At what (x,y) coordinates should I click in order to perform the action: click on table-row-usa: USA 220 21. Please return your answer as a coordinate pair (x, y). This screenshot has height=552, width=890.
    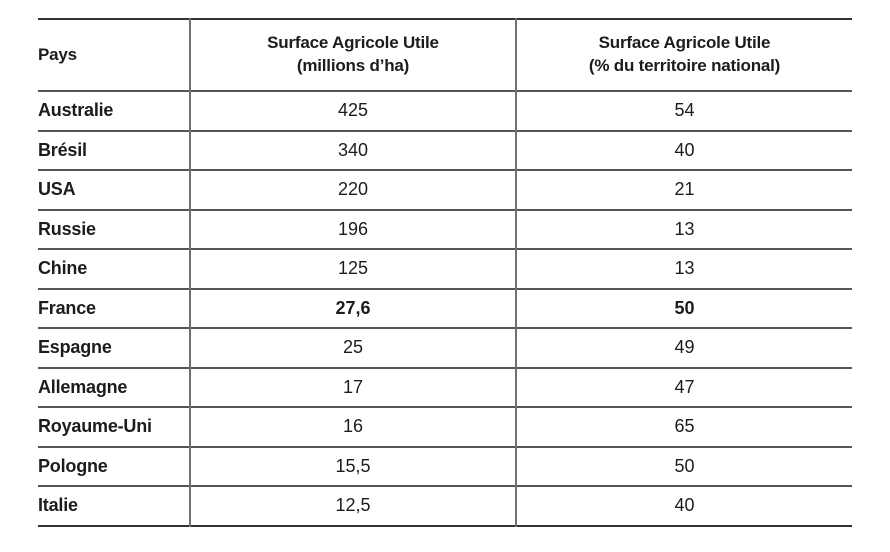
    Looking at the image, I should click on (445, 189).